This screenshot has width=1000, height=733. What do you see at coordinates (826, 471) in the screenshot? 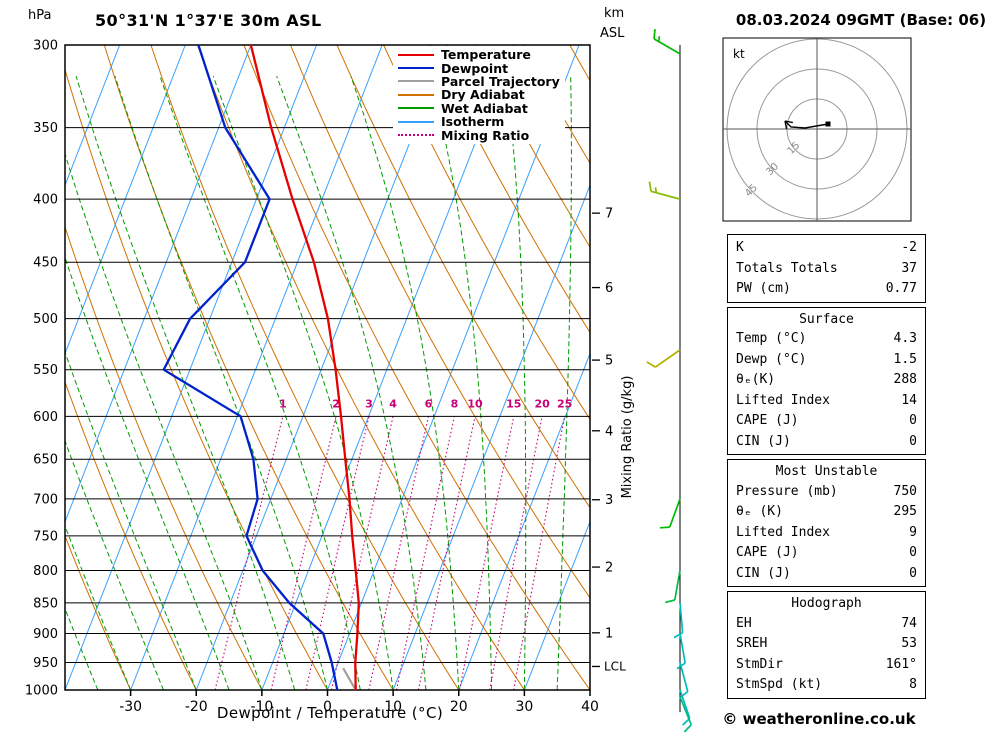
I see `section-title: Most Unstable` at bounding box center [826, 471].